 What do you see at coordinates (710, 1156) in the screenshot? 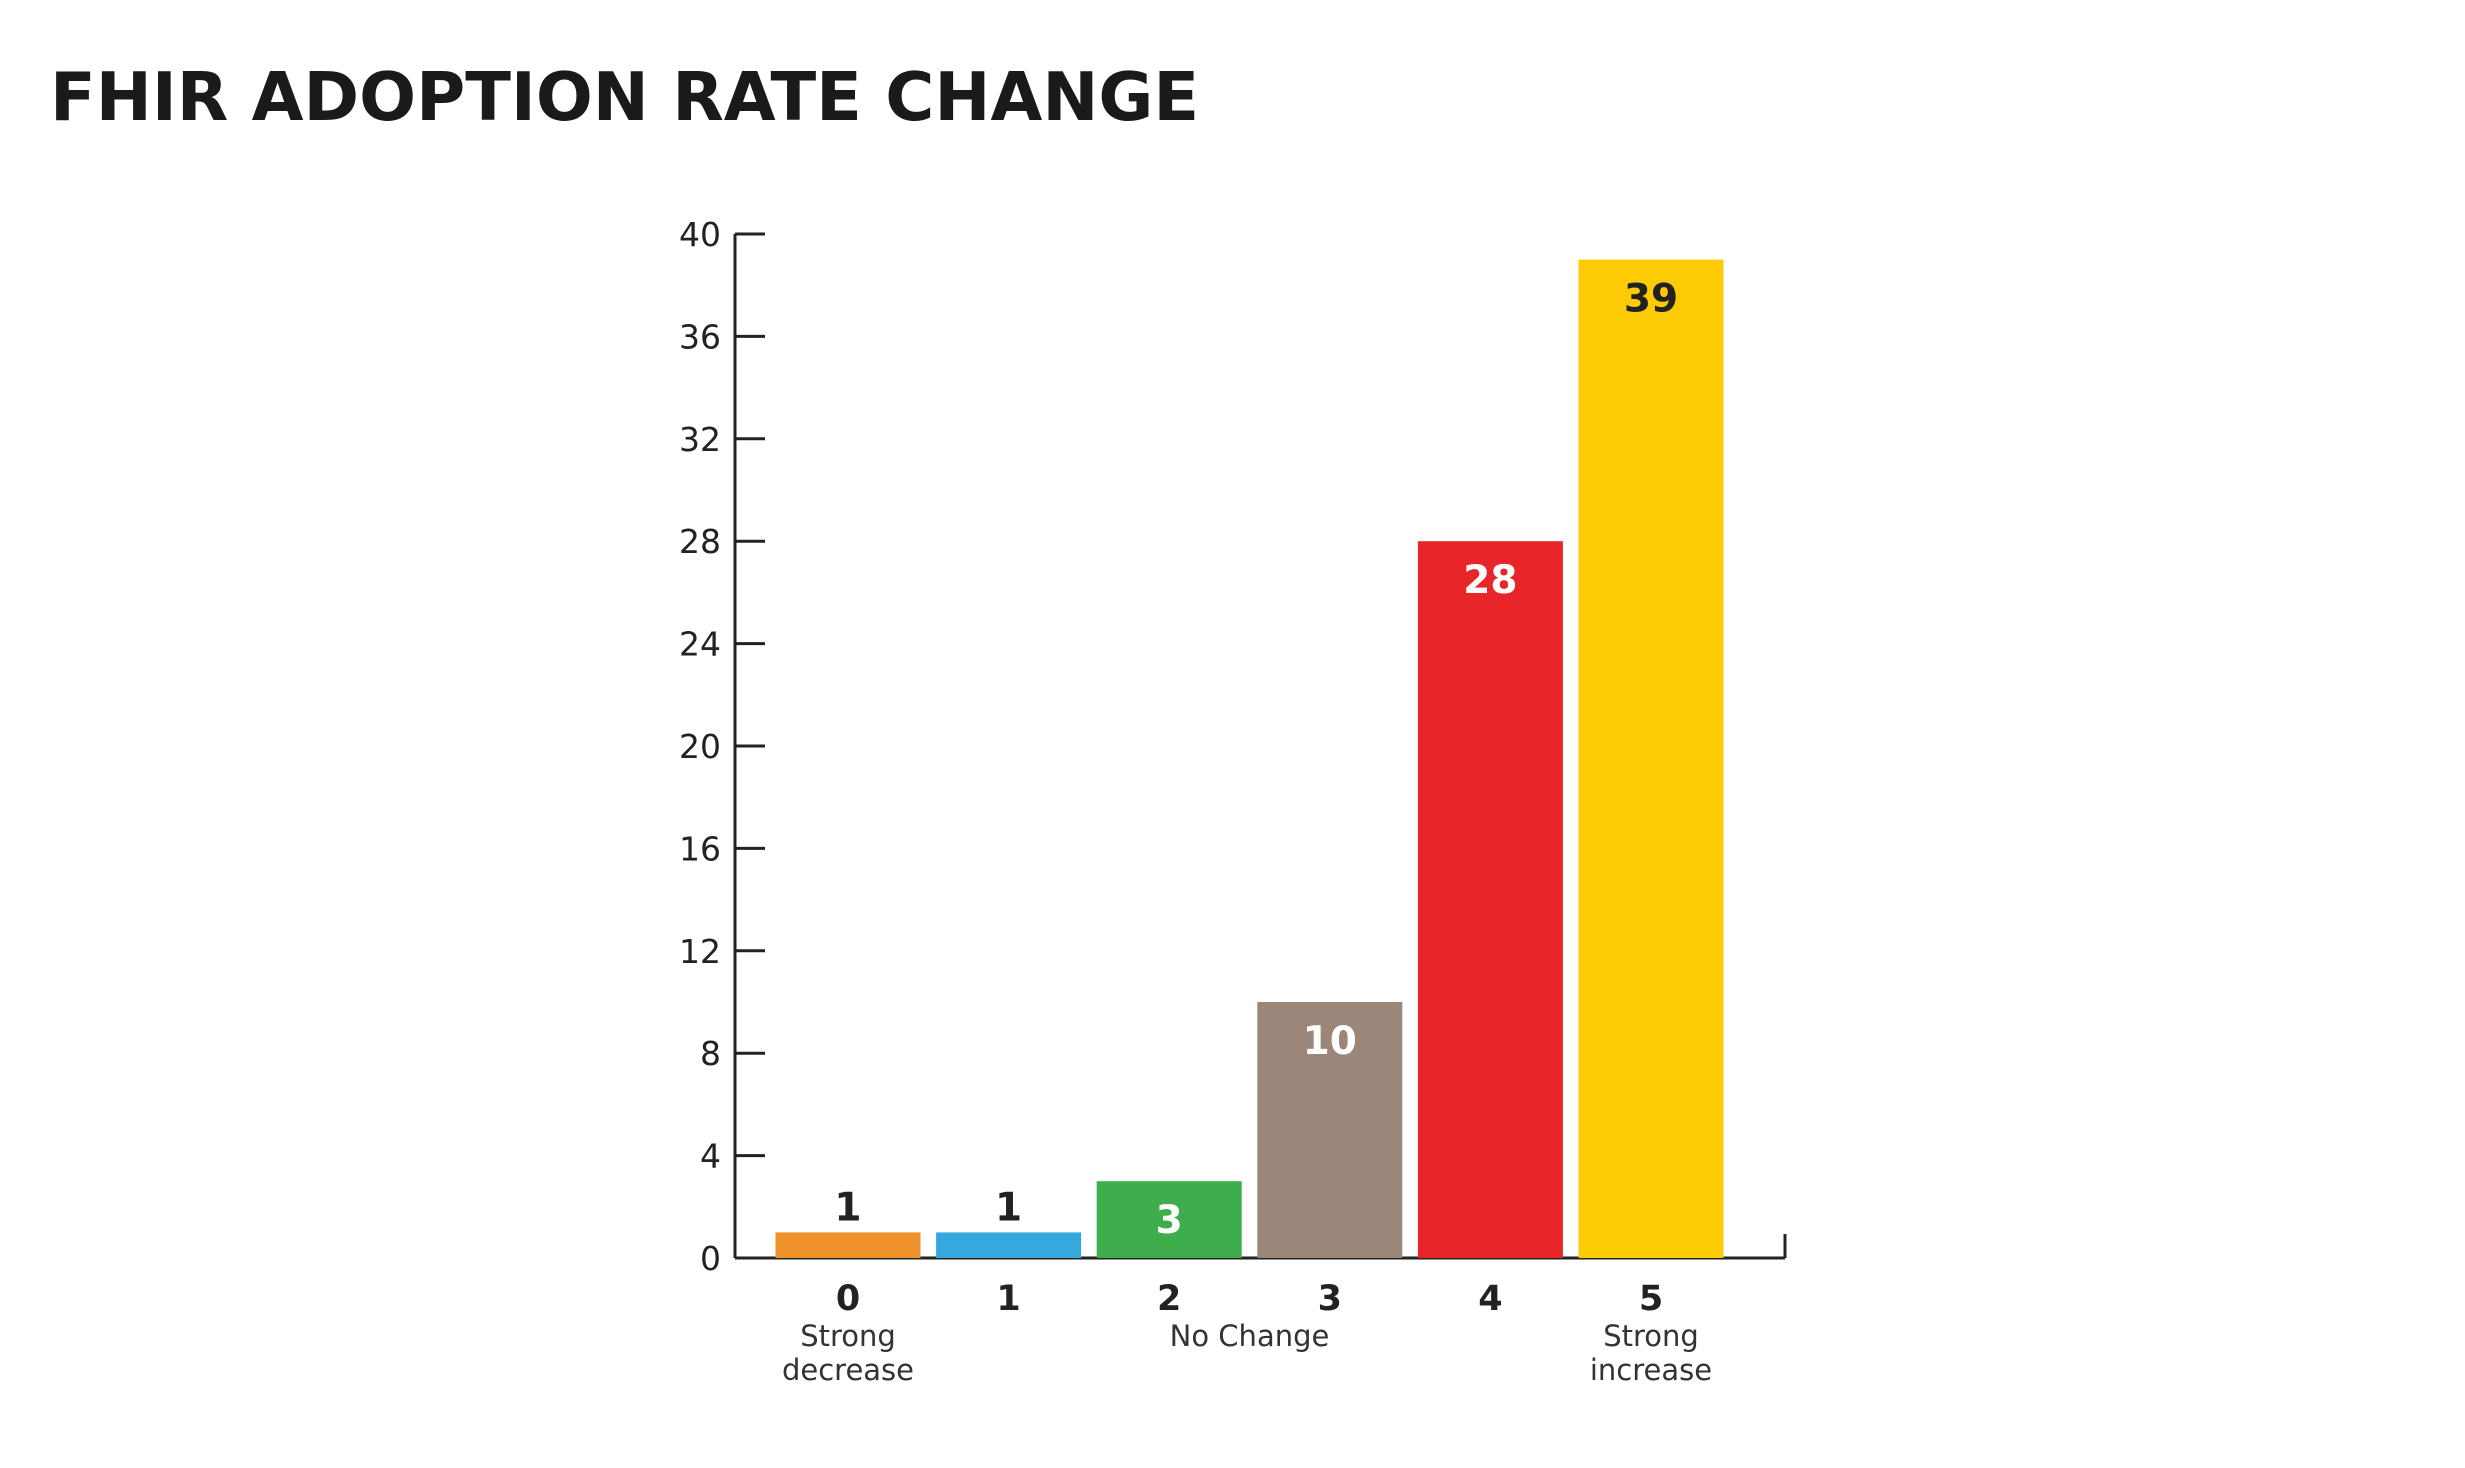
I see `y-tick-label: 4` at bounding box center [710, 1156].